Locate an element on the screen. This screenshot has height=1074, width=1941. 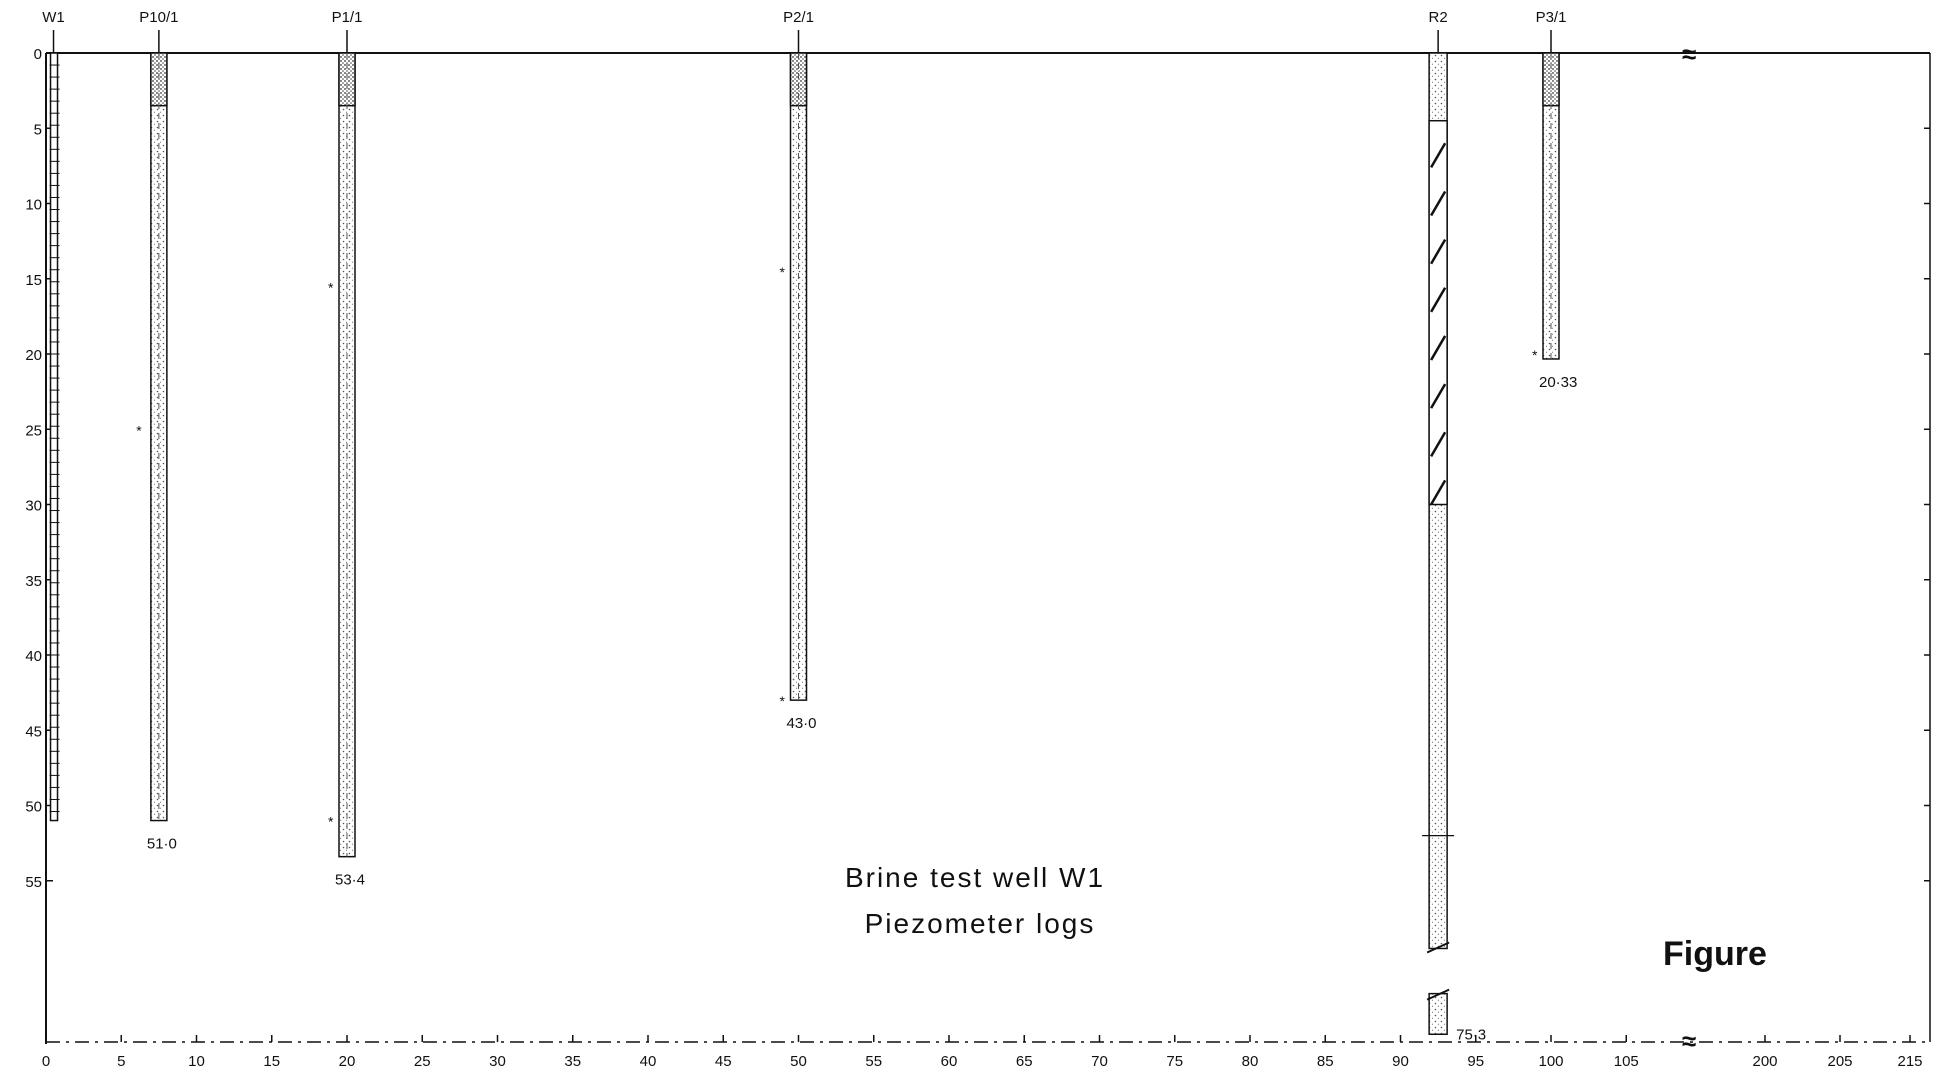
x-tick-label: 105 is located at coordinates (1626, 1061).